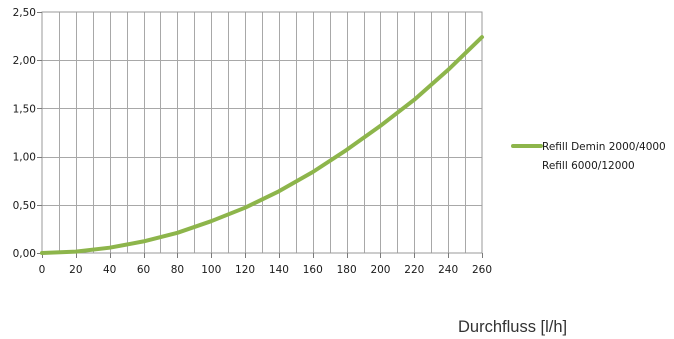 The width and height of the screenshot is (674, 339). I want to click on y-tick-label: 2,00, so click(24, 61).